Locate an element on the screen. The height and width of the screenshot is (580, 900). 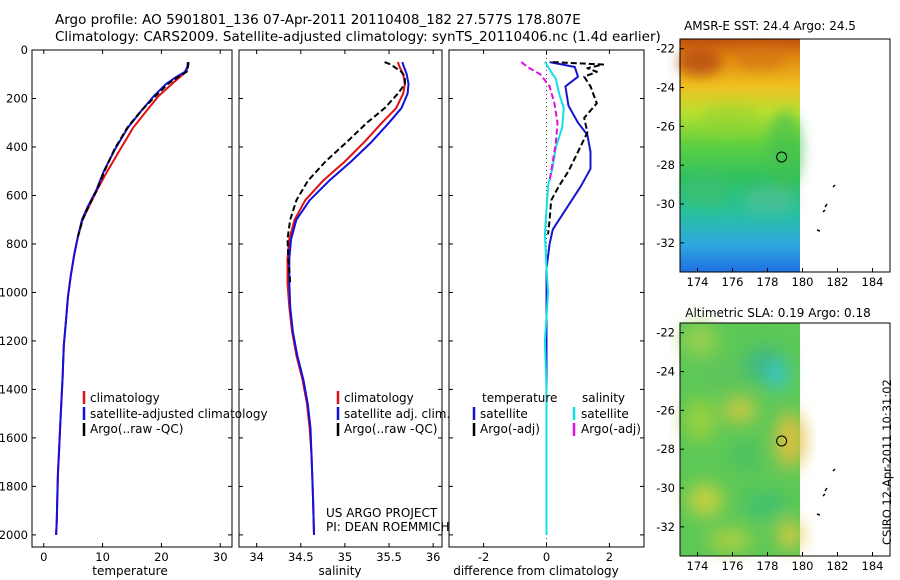
salinity-plot-area is located at coordinates (348, 298).